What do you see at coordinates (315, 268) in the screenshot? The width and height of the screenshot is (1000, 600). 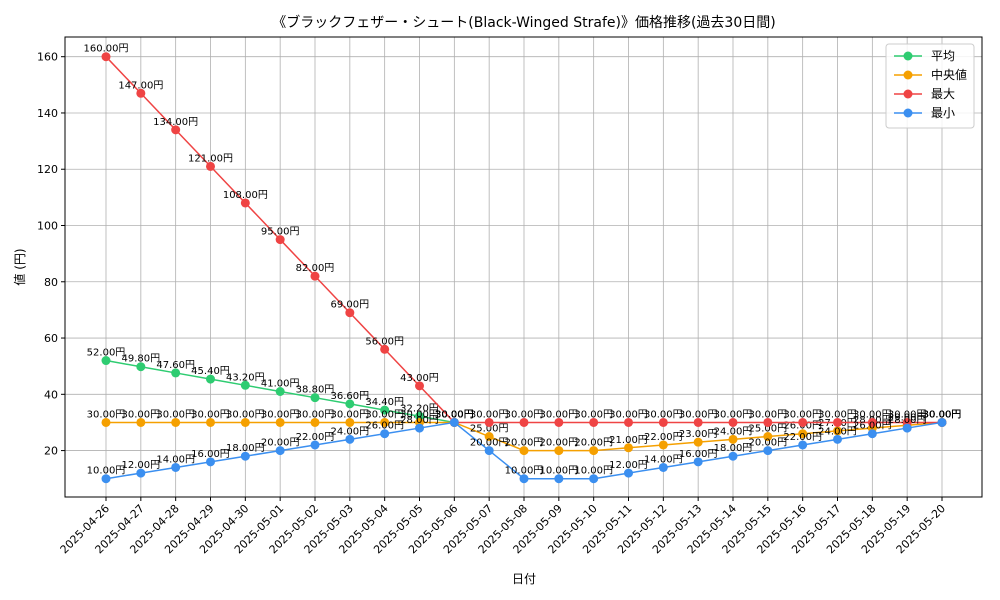 I see `data-label: 82.00円` at bounding box center [315, 268].